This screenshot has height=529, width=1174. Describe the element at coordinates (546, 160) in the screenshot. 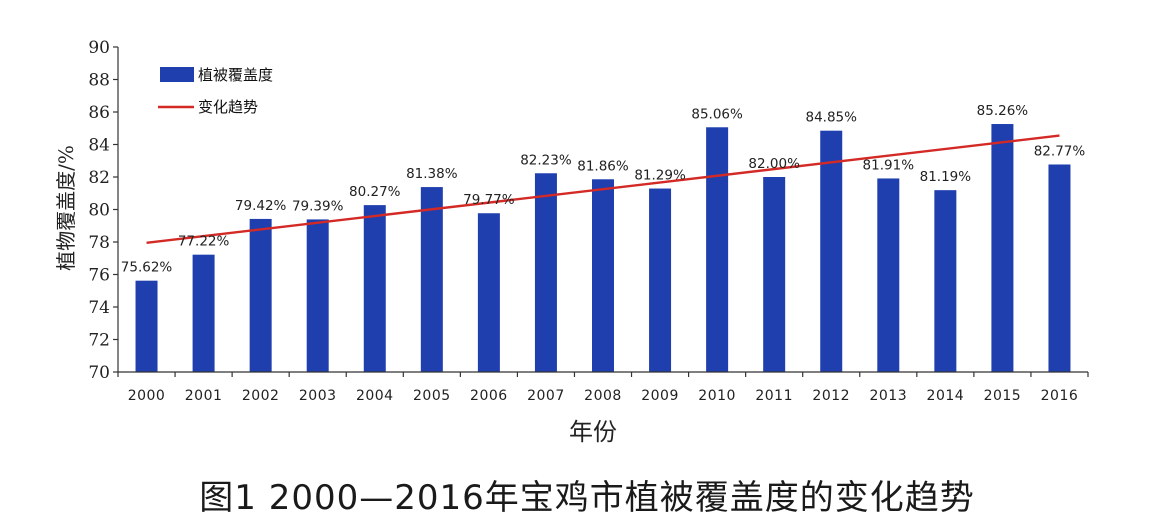

I see `data-label: 82.23%` at that location.